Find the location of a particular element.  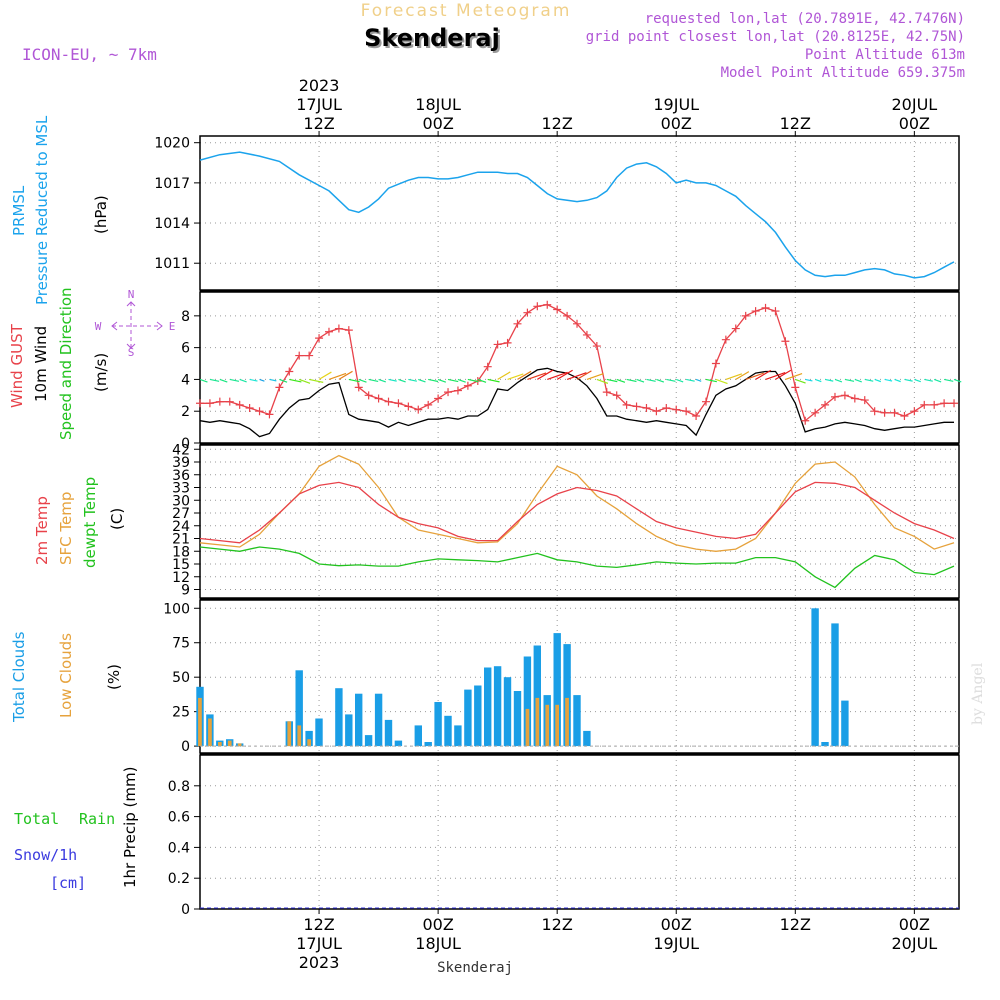

pressure-label-long: Pressure Reduced to MSL is located at coordinates (42, 210).